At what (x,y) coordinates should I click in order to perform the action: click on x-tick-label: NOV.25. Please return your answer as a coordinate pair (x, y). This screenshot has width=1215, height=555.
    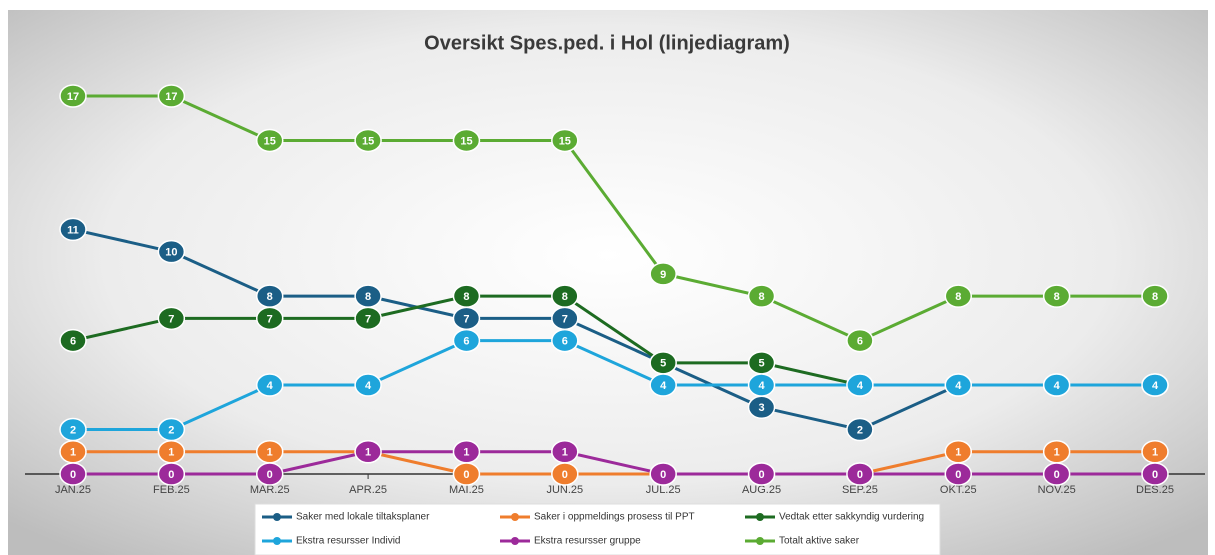
    Looking at the image, I should click on (1057, 490).